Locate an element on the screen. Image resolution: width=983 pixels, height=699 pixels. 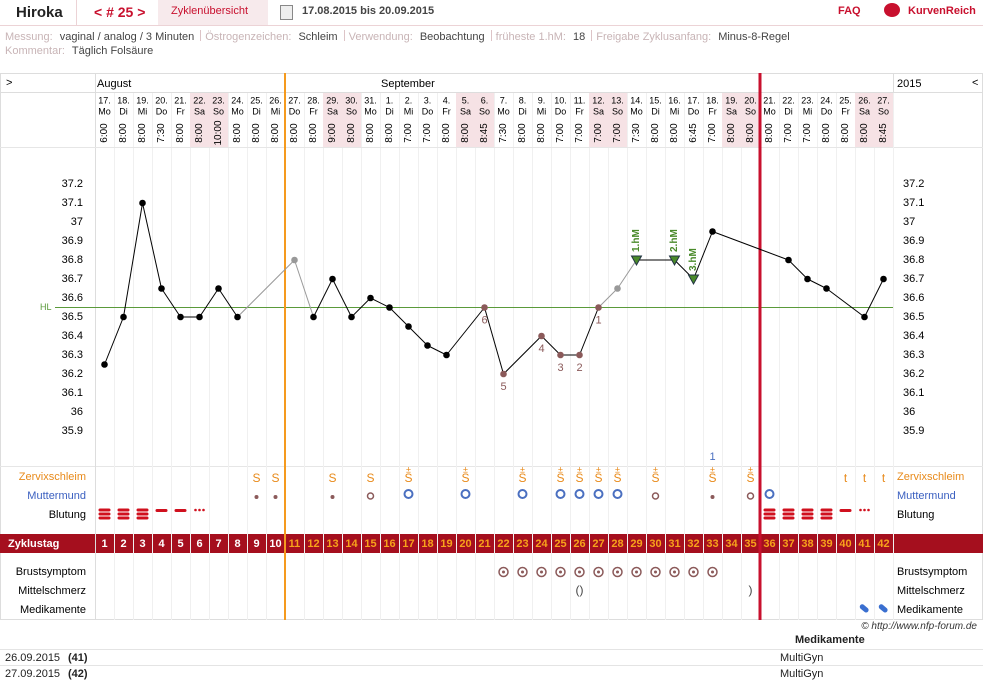
day-label: 31. is located at coordinates (370, 100).